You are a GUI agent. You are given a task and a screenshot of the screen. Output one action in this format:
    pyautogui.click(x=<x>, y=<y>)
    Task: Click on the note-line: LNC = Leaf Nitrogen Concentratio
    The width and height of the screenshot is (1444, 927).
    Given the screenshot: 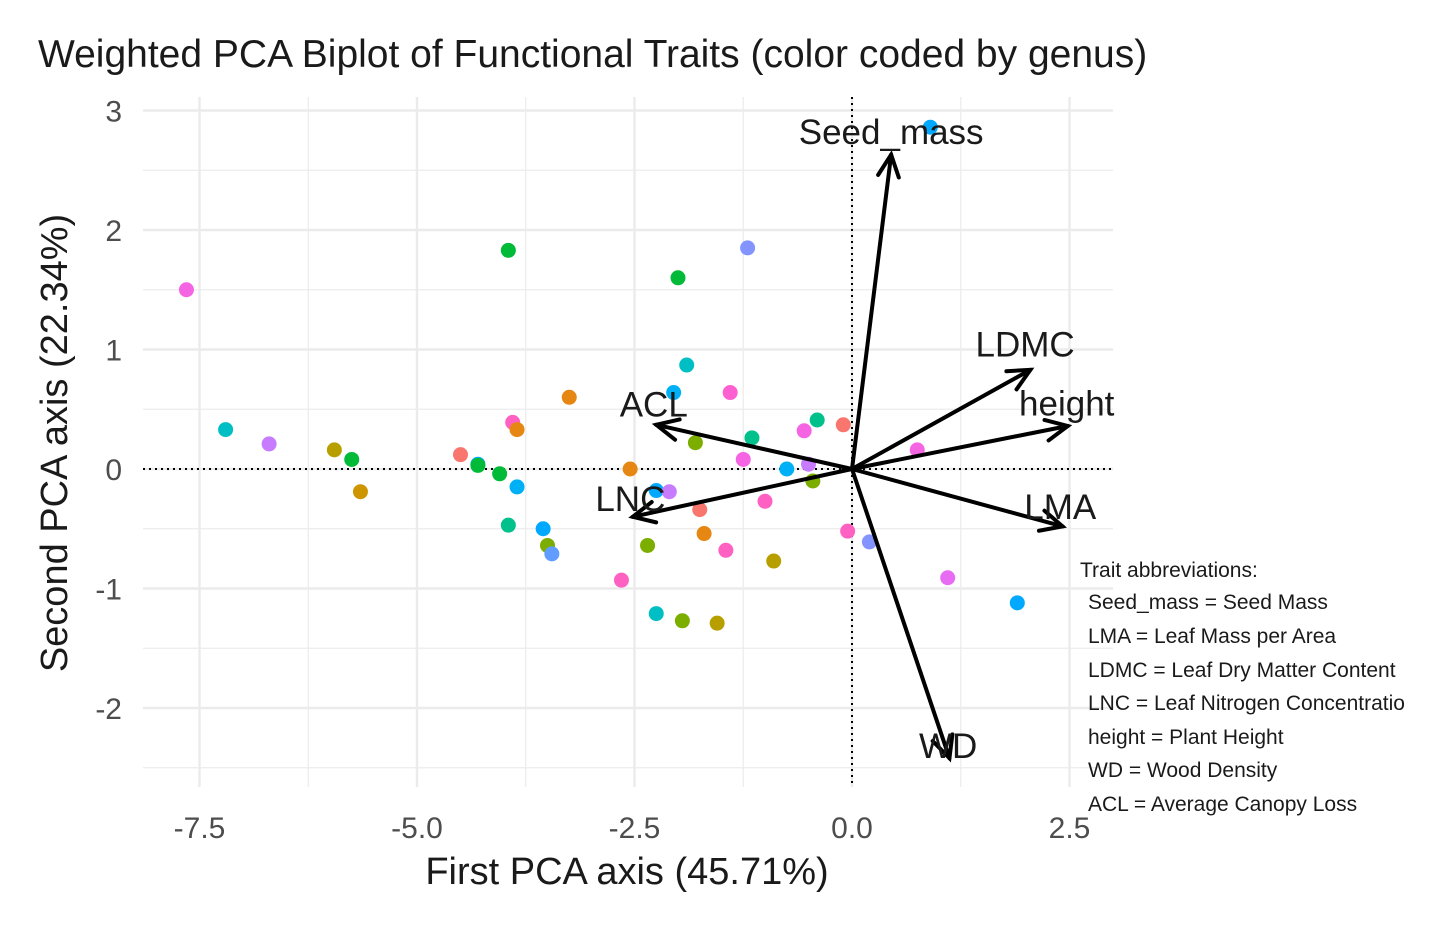 What is the action you would take?
    pyautogui.click(x=1246, y=703)
    